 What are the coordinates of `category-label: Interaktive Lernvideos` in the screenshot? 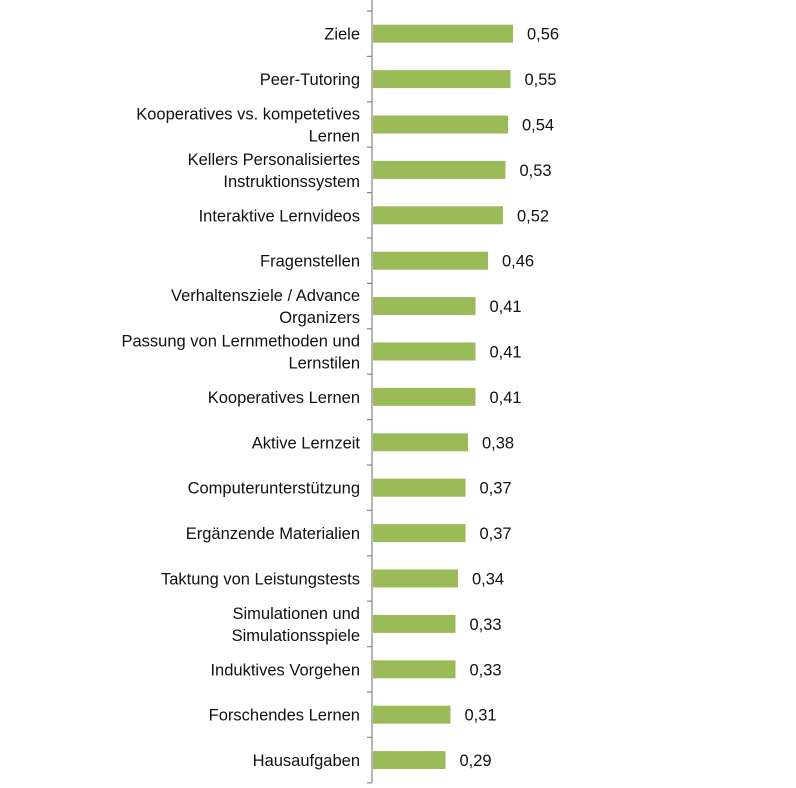 It's located at (279, 216).